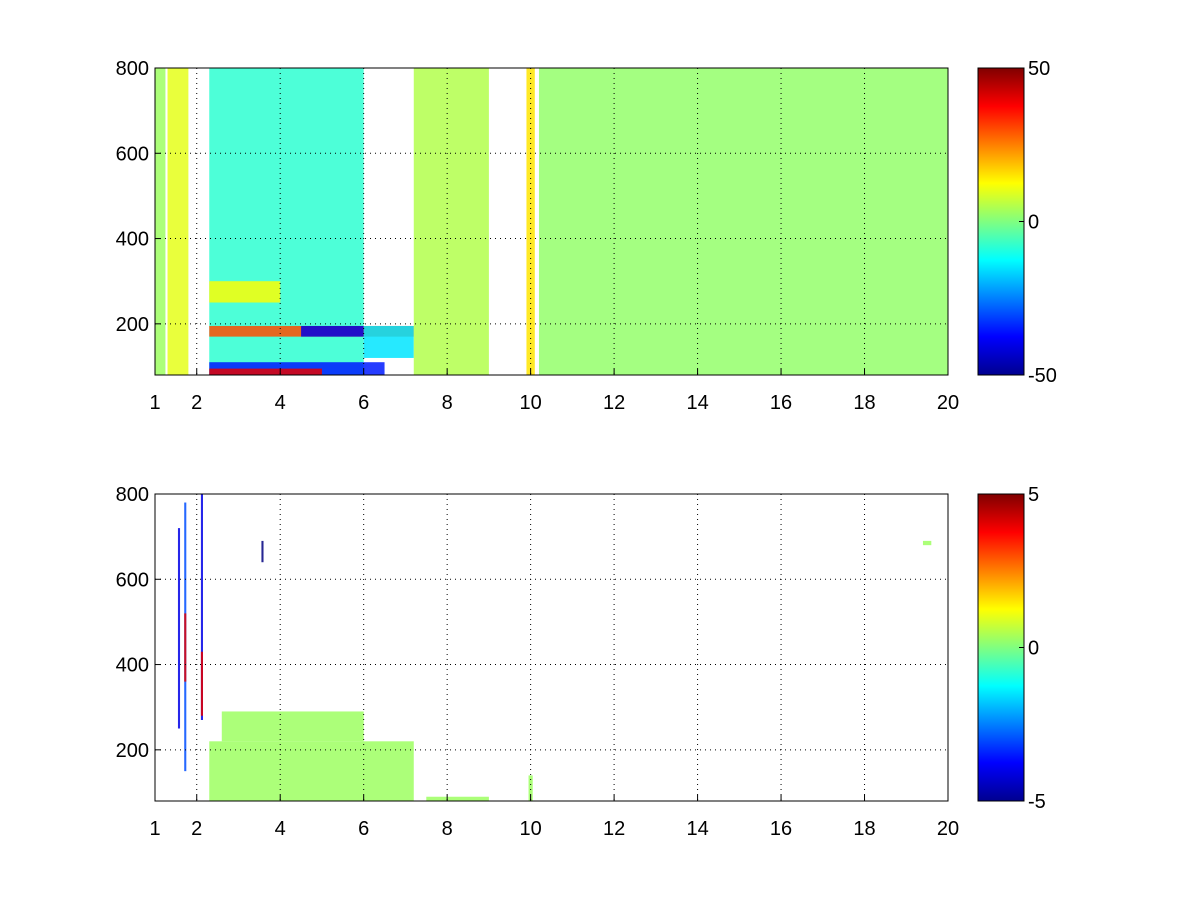 The image size is (1200, 900). I want to click on bottom-colorbar: 5 0 -5, so click(1011, 648).